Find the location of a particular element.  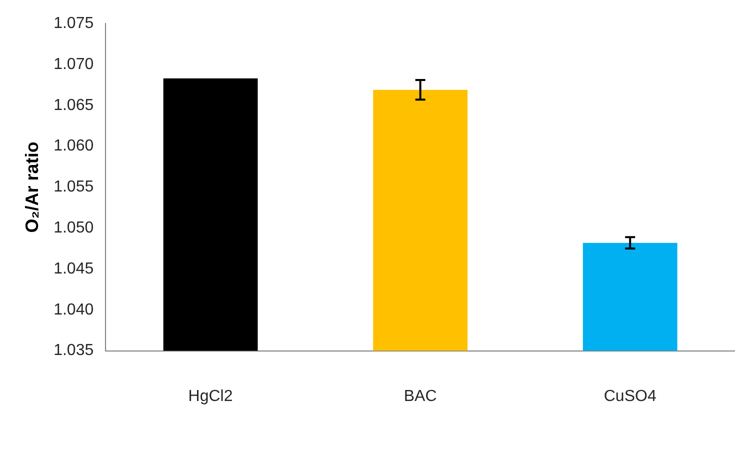

y-axis-title: O₂/Ar ratio is located at coordinates (32, 187).